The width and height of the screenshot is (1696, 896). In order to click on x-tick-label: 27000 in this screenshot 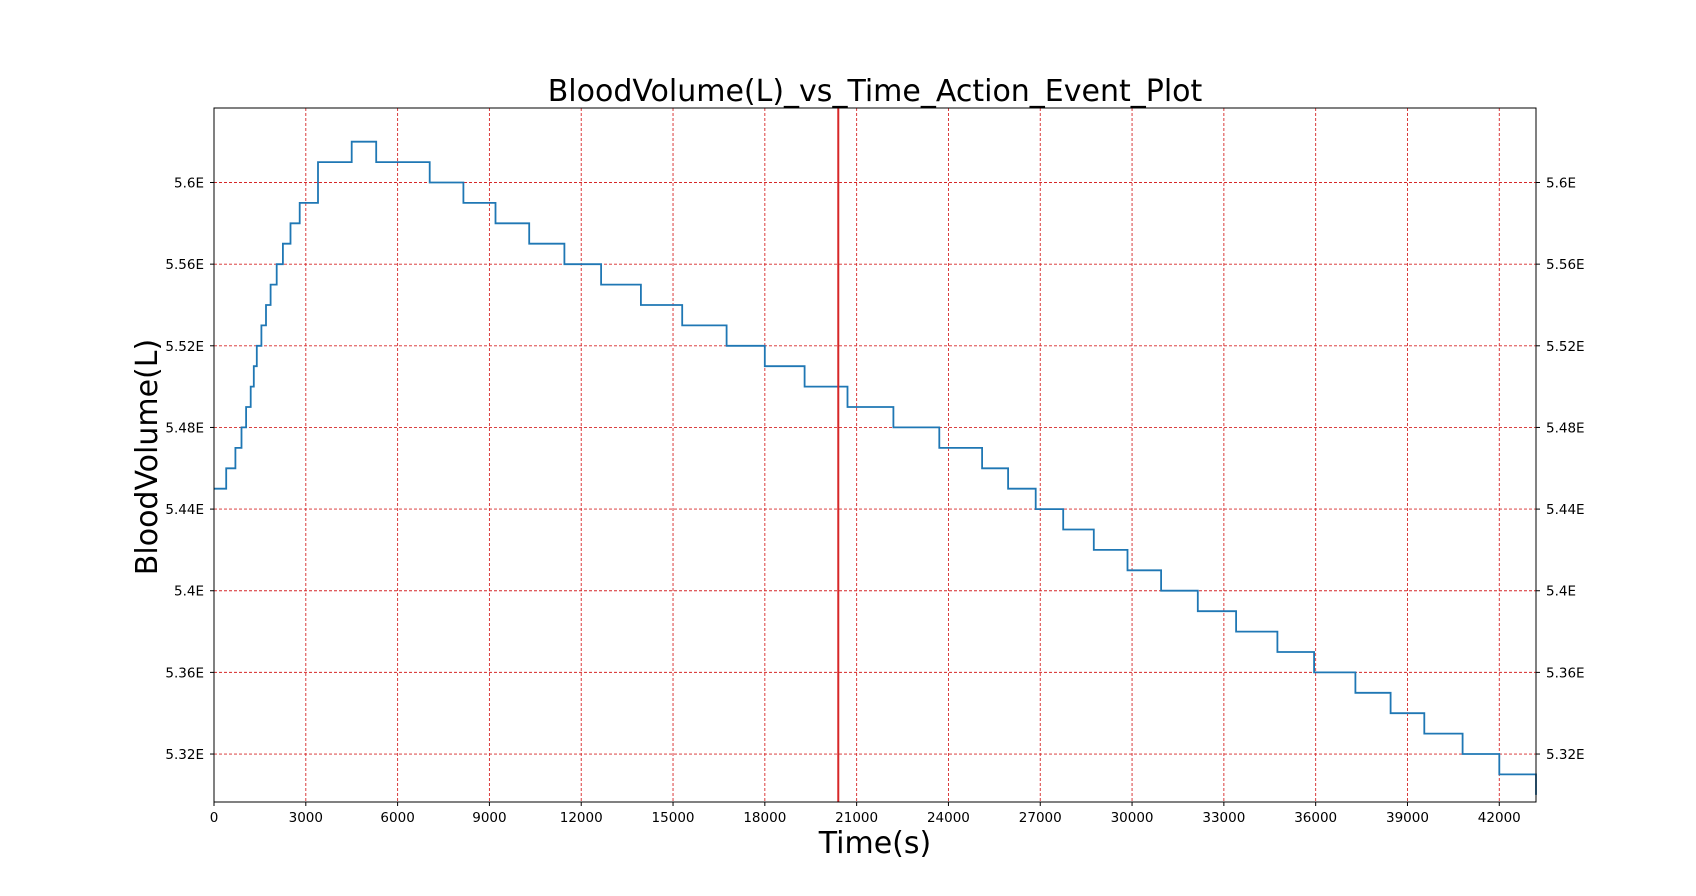, I will do `click(1040, 818)`.